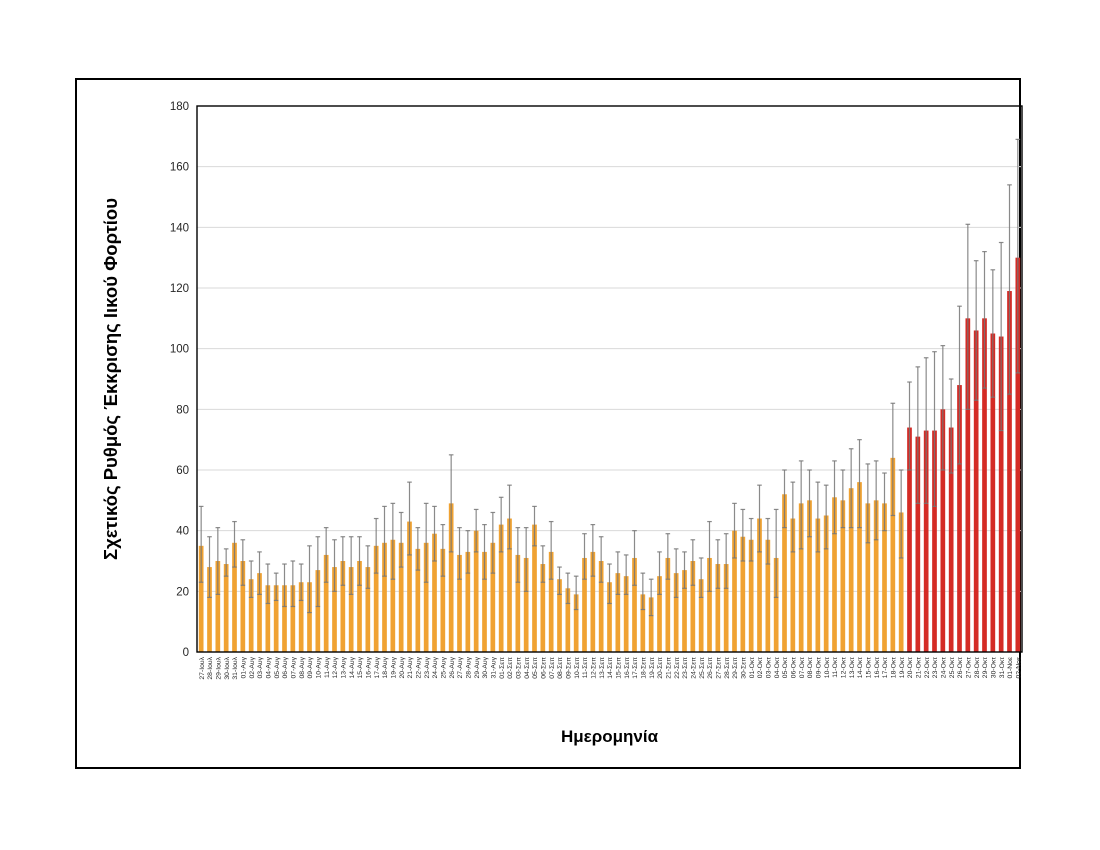 The image size is (1100, 850). Describe the element at coordinates (243, 667) in the screenshot. I see `x-tick-label: 01-Αυγ` at that location.